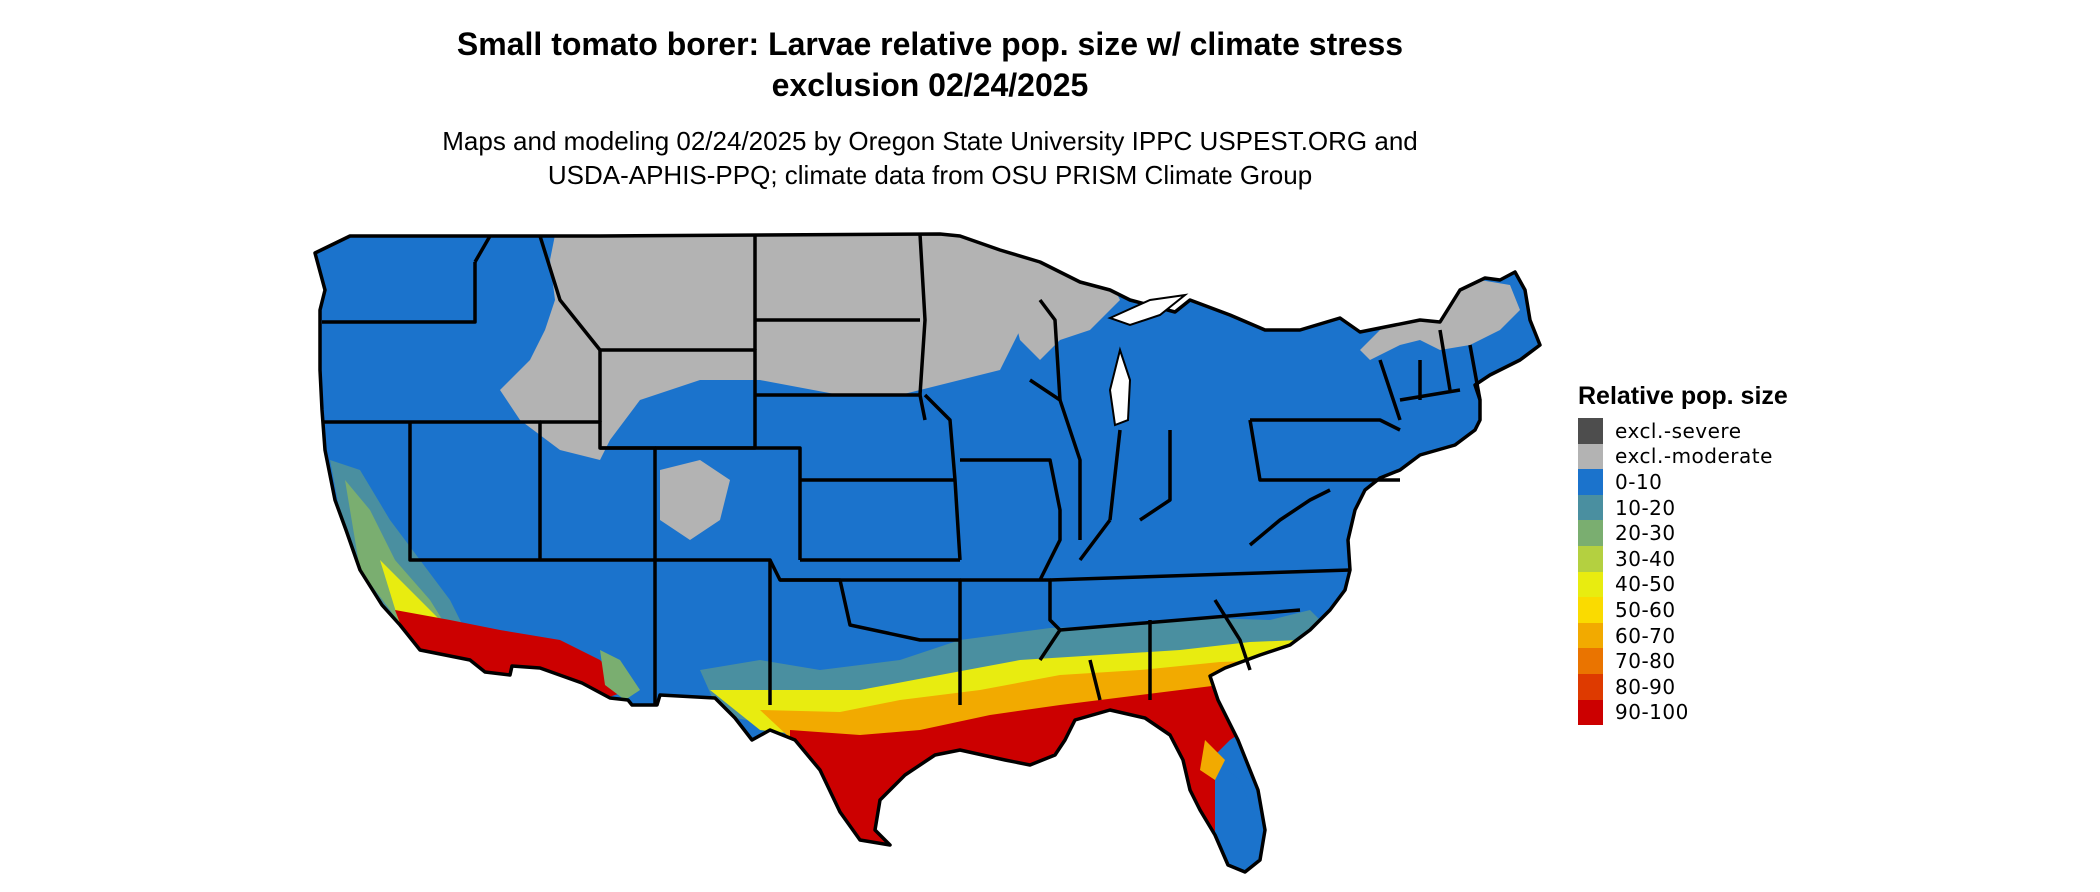  What do you see at coordinates (1768, 507) in the screenshot?
I see `legend-item: 10-20` at bounding box center [1768, 507].